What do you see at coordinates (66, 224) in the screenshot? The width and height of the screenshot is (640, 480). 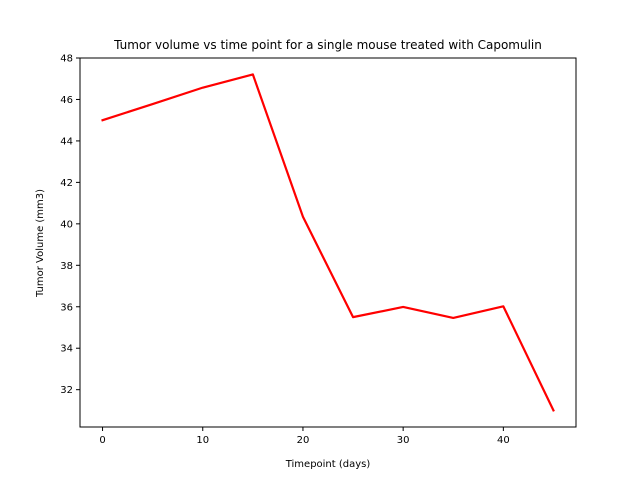 I see `y-tick-label: 40` at bounding box center [66, 224].